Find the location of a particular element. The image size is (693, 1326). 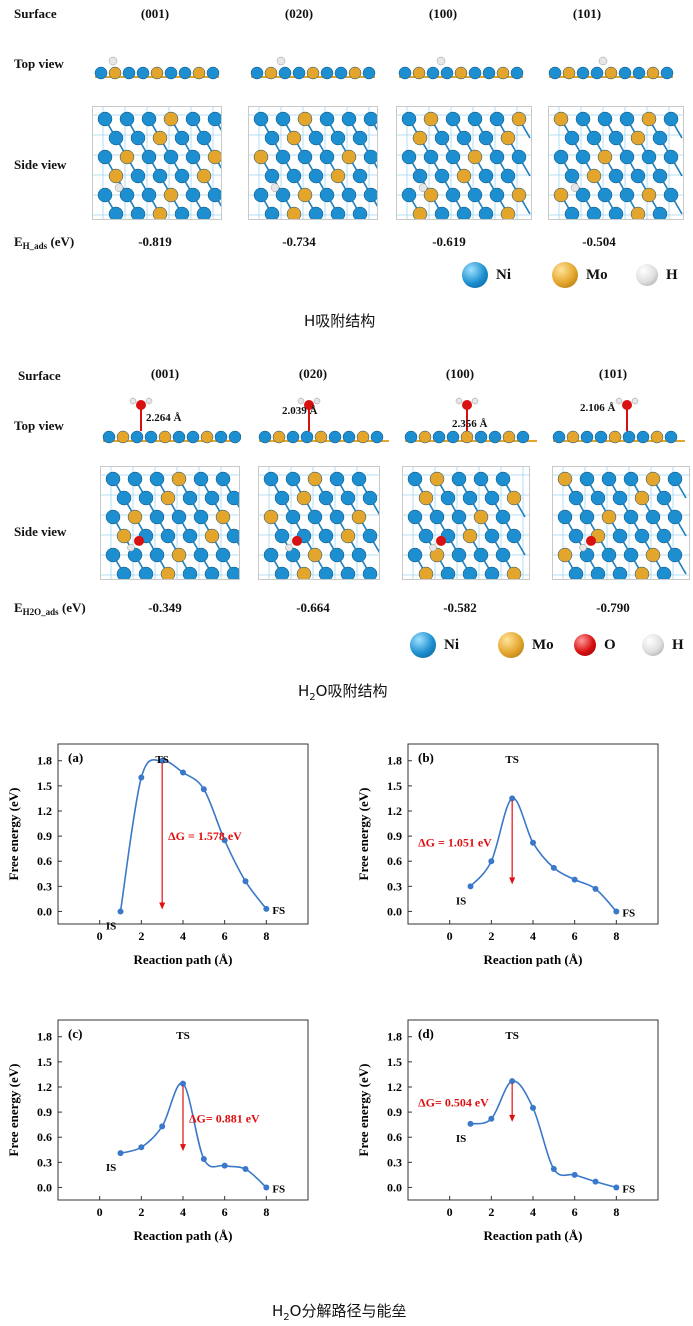

facet-header: (100) is located at coordinates (443, 13).